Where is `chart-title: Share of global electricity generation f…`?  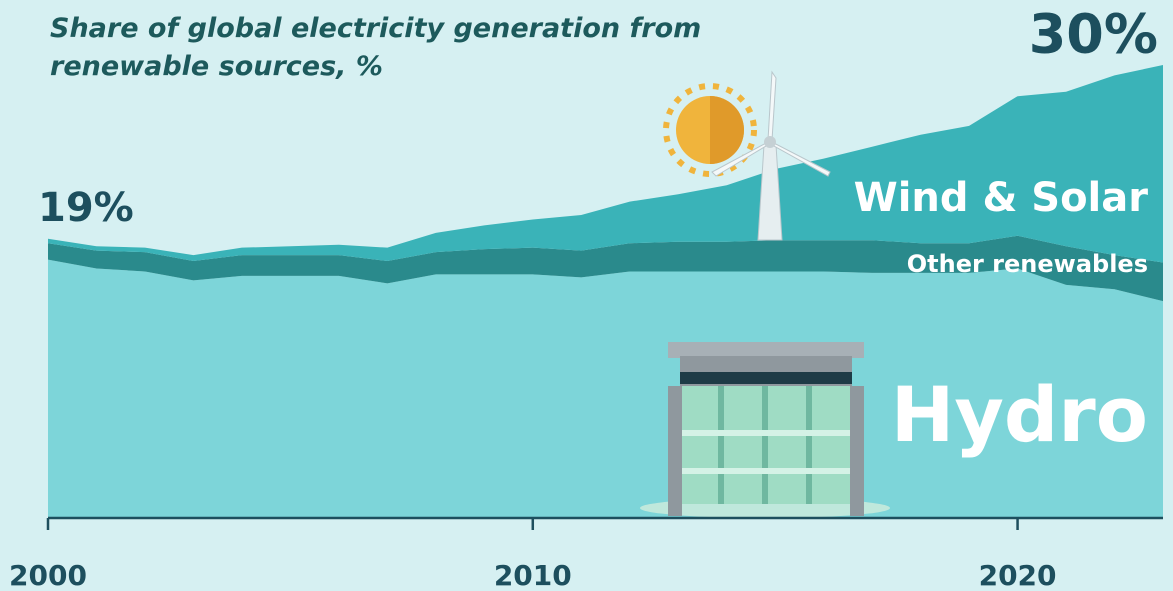
chart-title: Share of global electricity generation f… is located at coordinates (376, 47).